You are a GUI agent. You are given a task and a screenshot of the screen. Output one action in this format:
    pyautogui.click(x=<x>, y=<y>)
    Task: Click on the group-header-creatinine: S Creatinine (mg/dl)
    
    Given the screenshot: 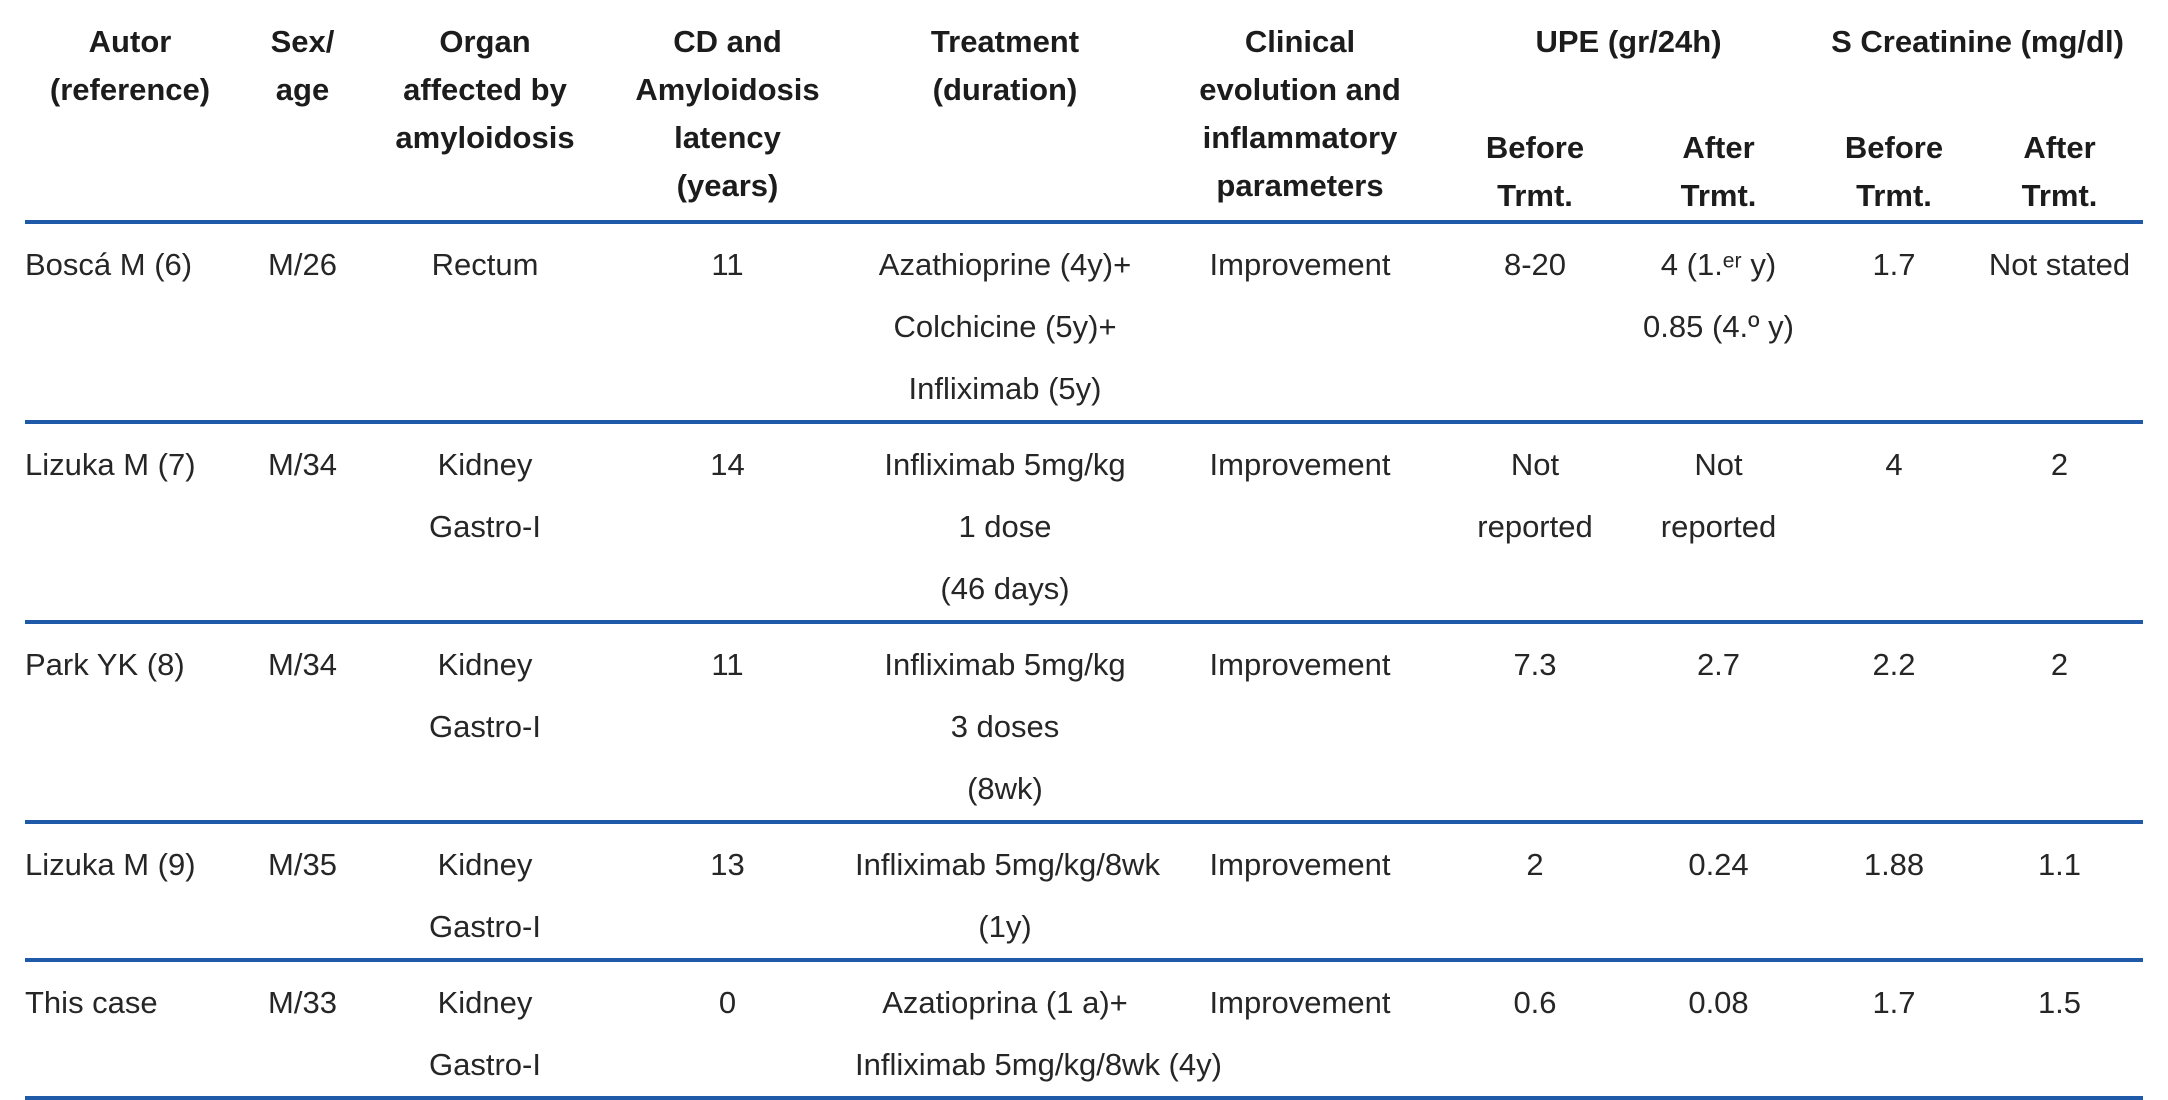 What is the action you would take?
    pyautogui.click(x=1977, y=41)
    